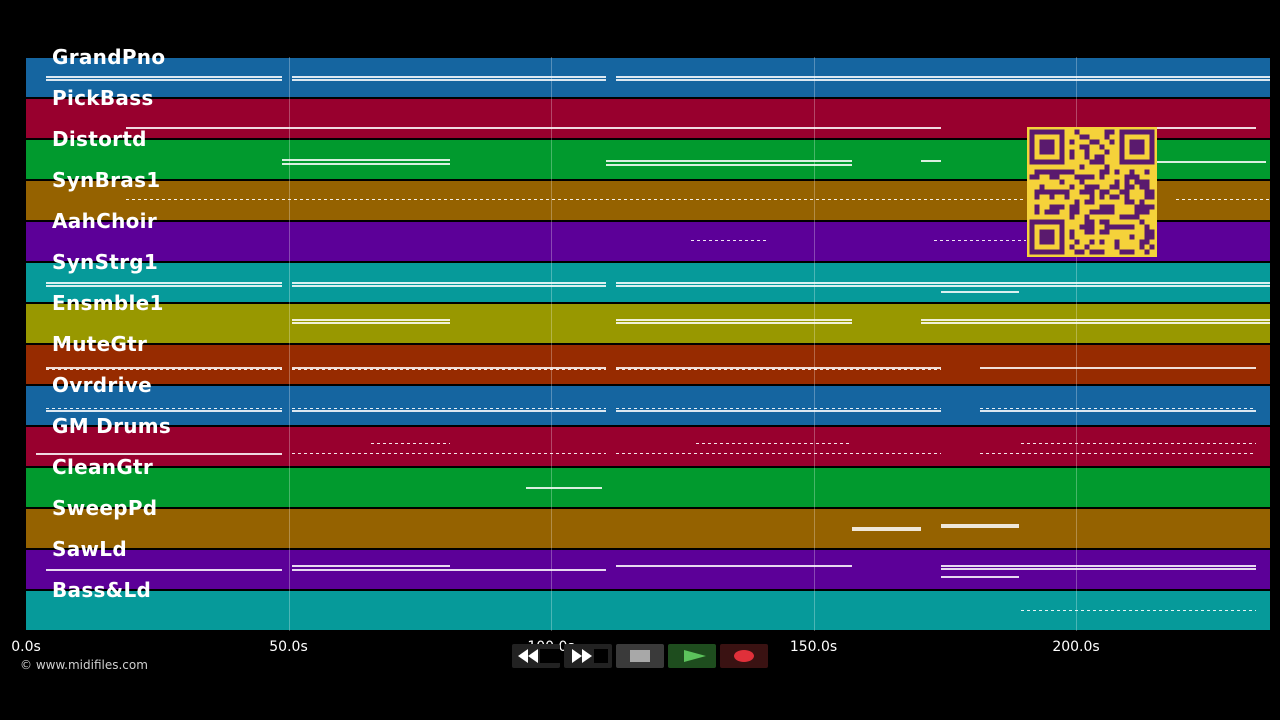 The image size is (1280, 720). Describe the element at coordinates (1092, 192) in the screenshot. I see `qr-code` at that location.